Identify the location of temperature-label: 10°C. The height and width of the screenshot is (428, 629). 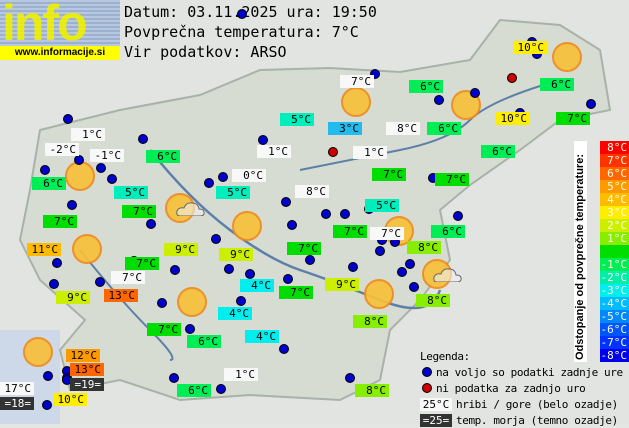
(70, 399).